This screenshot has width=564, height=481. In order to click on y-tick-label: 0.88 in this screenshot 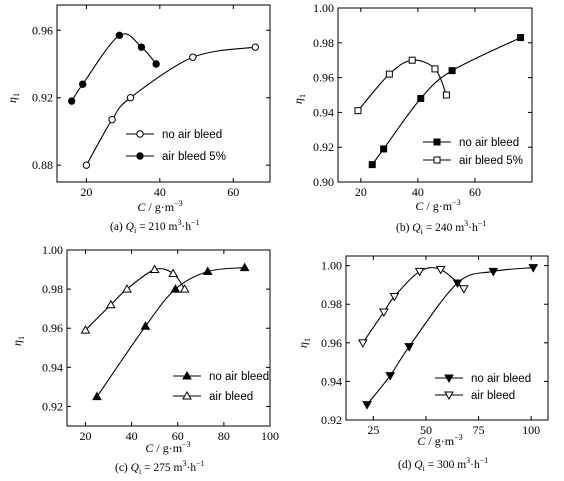, I will do `click(42, 165)`.